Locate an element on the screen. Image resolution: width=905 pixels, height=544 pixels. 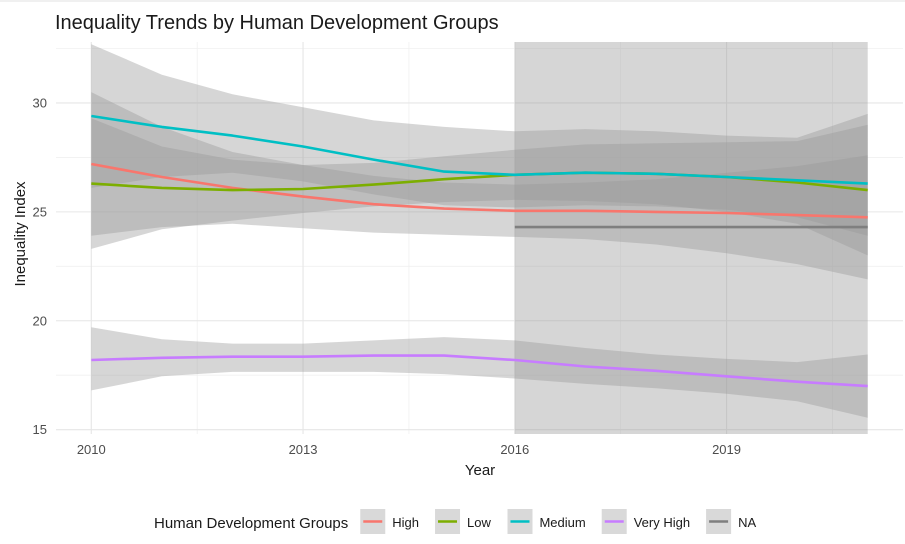
y-axis-title: Inequality Index is located at coordinates (20, 234).